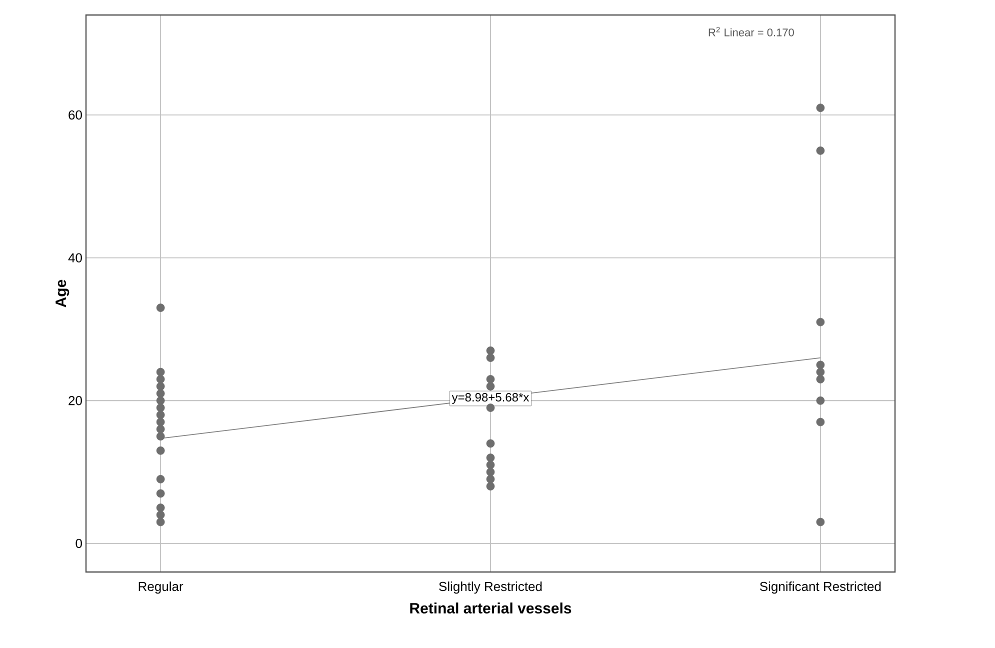  I want to click on y-axis-title: Age, so click(63, 294).